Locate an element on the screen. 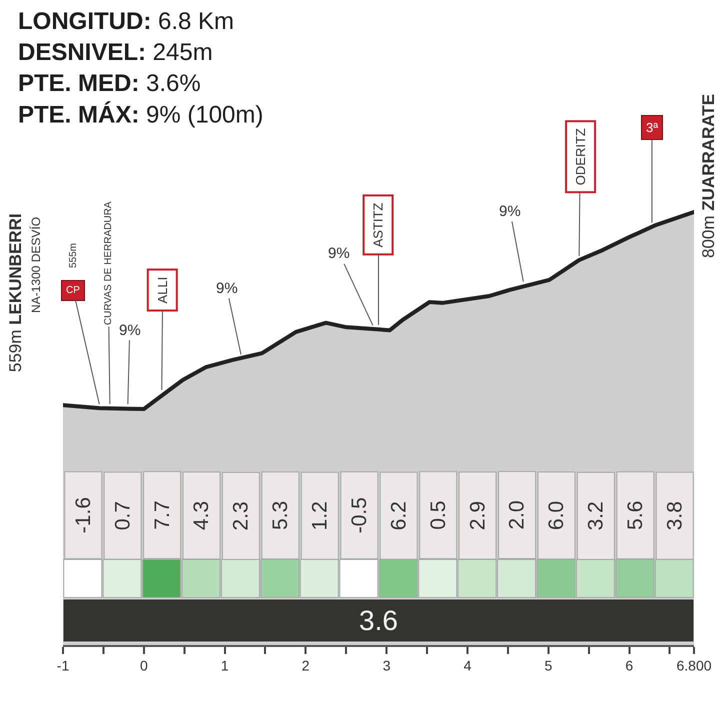 Image resolution: width=728 pixels, height=706 pixels. annotation: CURVAS DE HERRADURA is located at coordinates (108, 263).